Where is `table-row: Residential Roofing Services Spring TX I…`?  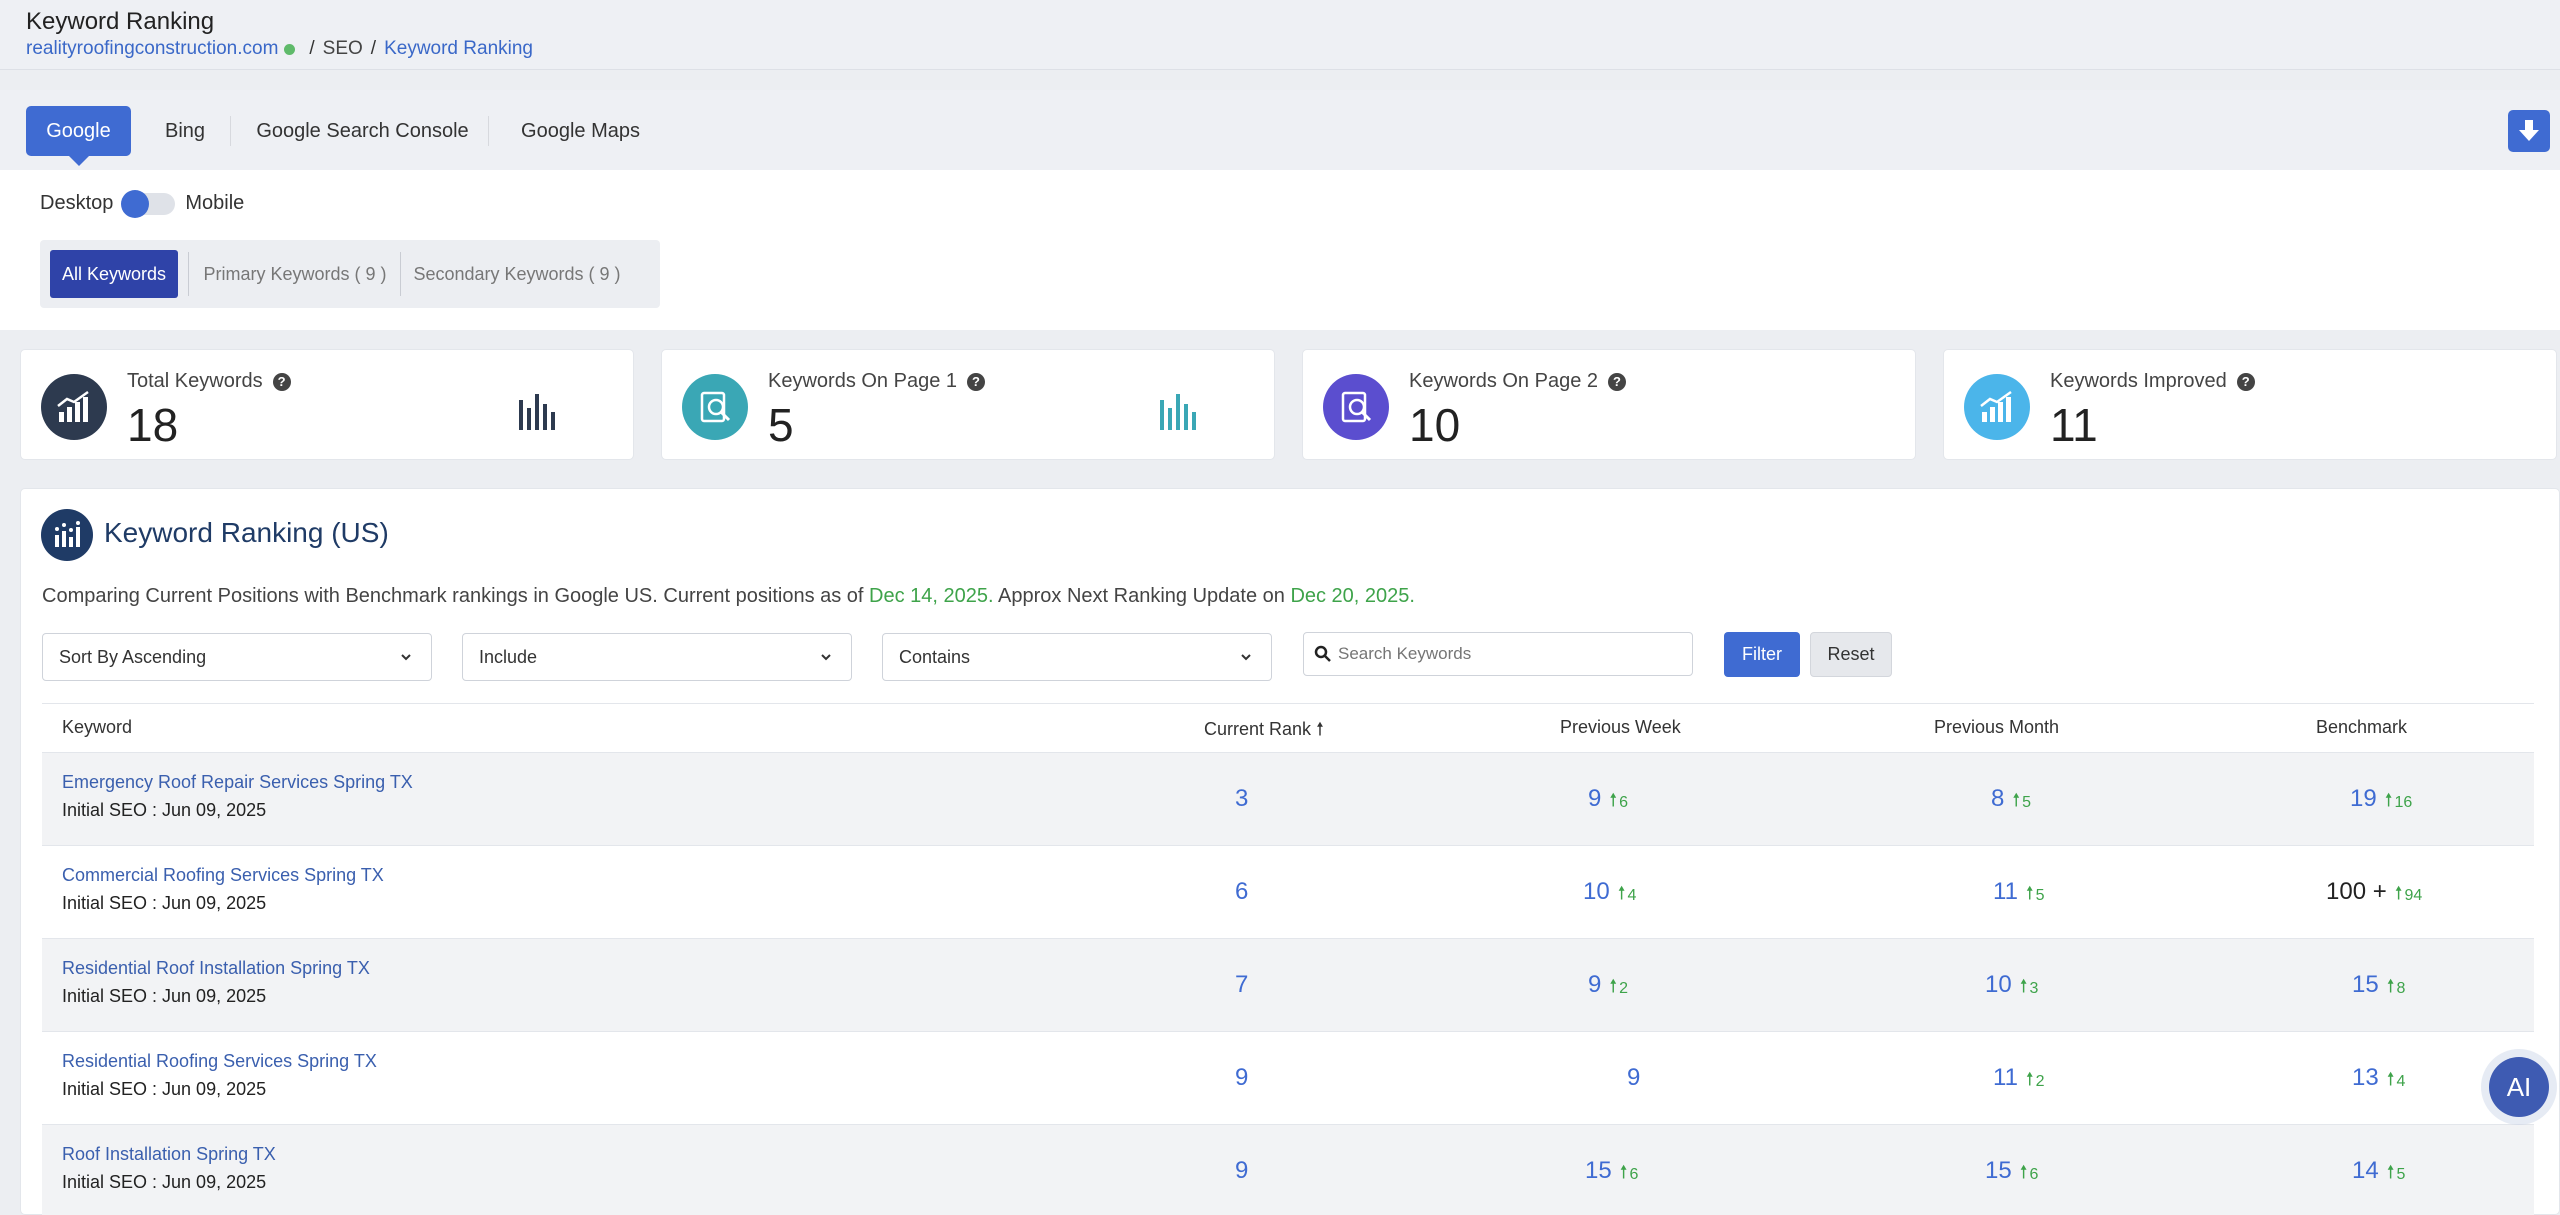
table-row: Residential Roofing Services Spring TX I… is located at coordinates (1288, 1078).